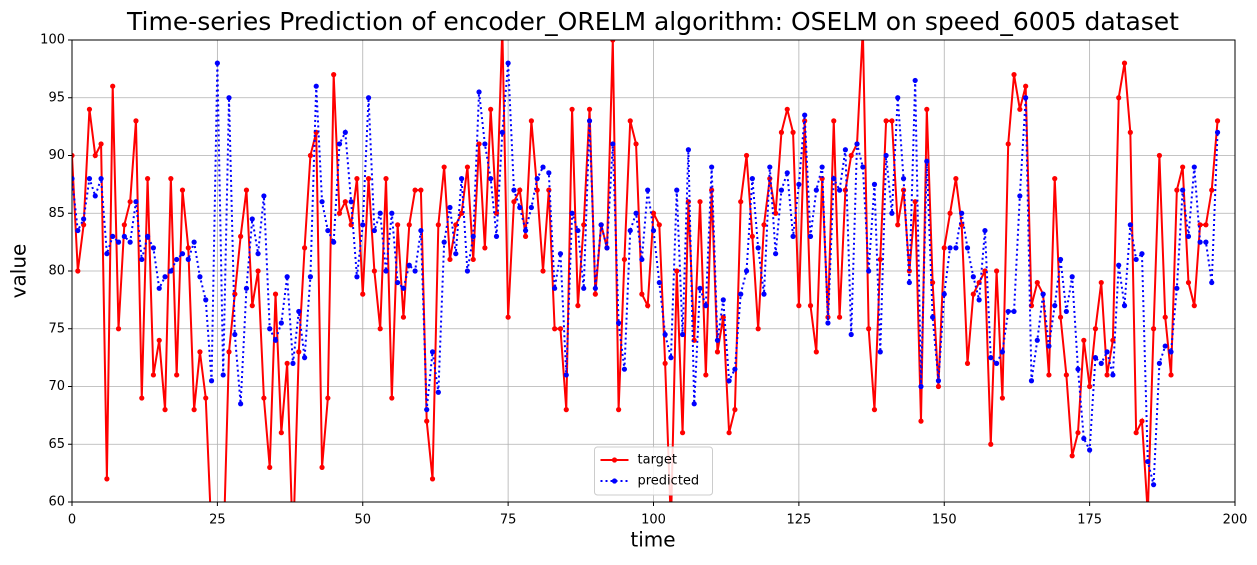  I want to click on x-tick-label: 150, so click(944, 520).